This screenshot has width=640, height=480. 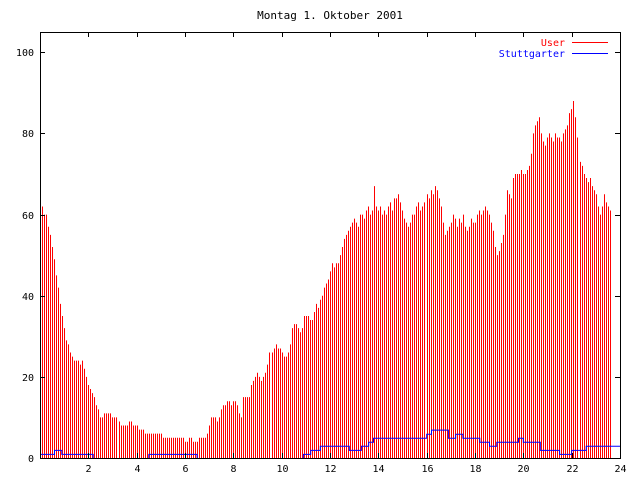 I want to click on y-tick-label: 20, so click(x=28, y=378).